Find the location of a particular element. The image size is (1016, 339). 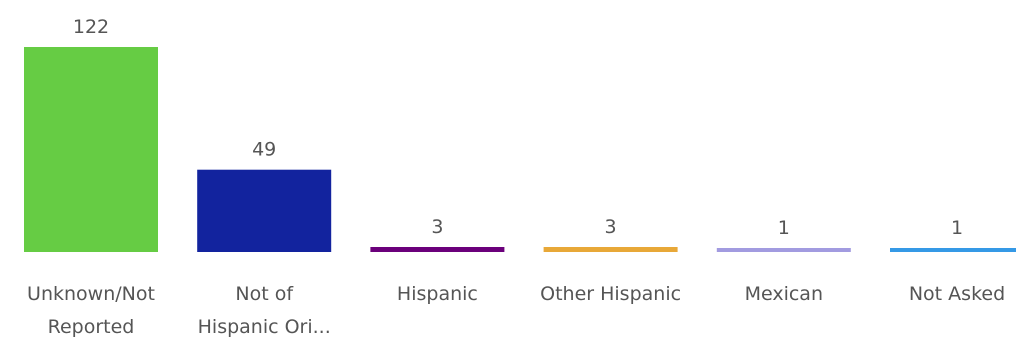

category-label-line: Hispanic is located at coordinates (437, 294).